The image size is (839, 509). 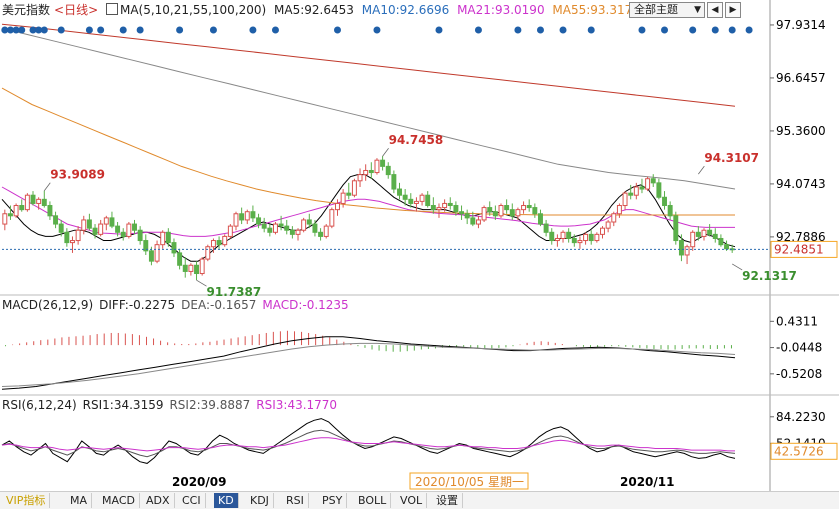 What do you see at coordinates (193, 10) in the screenshot?
I see `ma-params-label: MA(5,10,21,55,100,200)` at bounding box center [193, 10].